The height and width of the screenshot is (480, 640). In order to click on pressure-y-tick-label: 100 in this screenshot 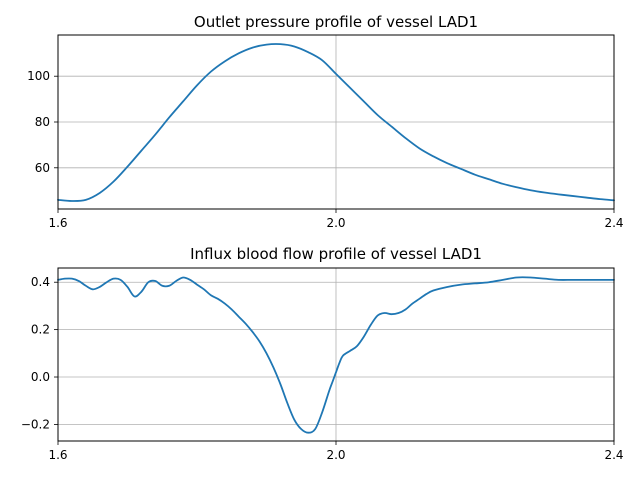, I will do `click(38, 76)`.